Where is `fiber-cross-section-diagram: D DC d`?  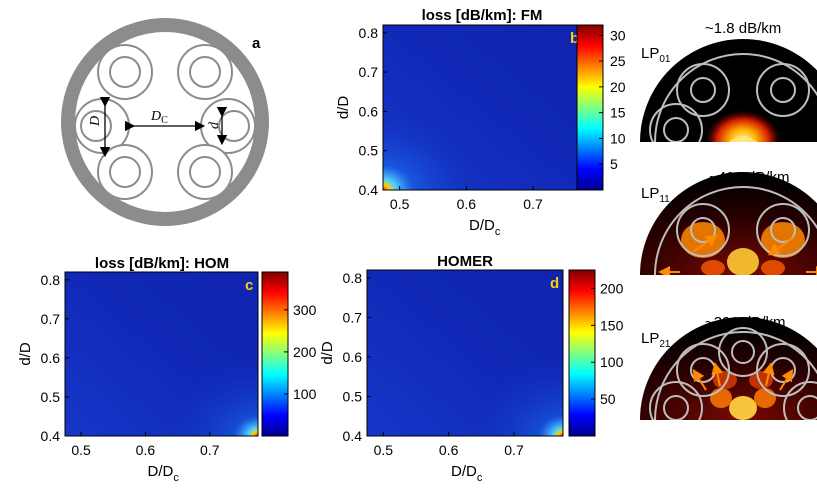
fiber-cross-section-diagram: D DC d is located at coordinates (165, 122).